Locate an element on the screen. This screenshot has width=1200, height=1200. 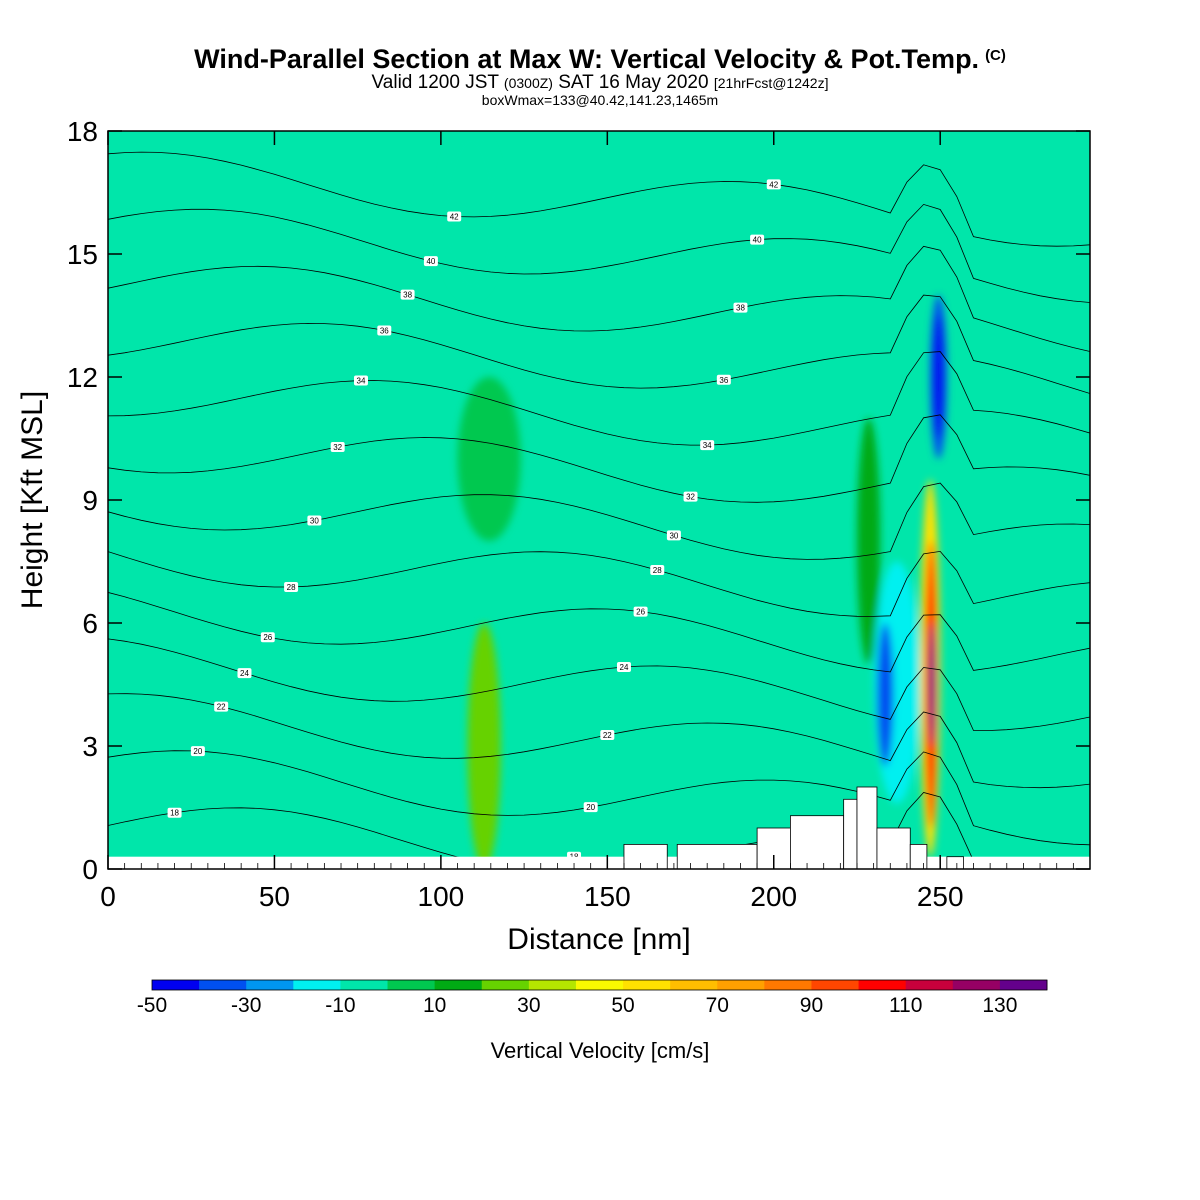
isentrope-label-22-1: 22 is located at coordinates (607, 735).